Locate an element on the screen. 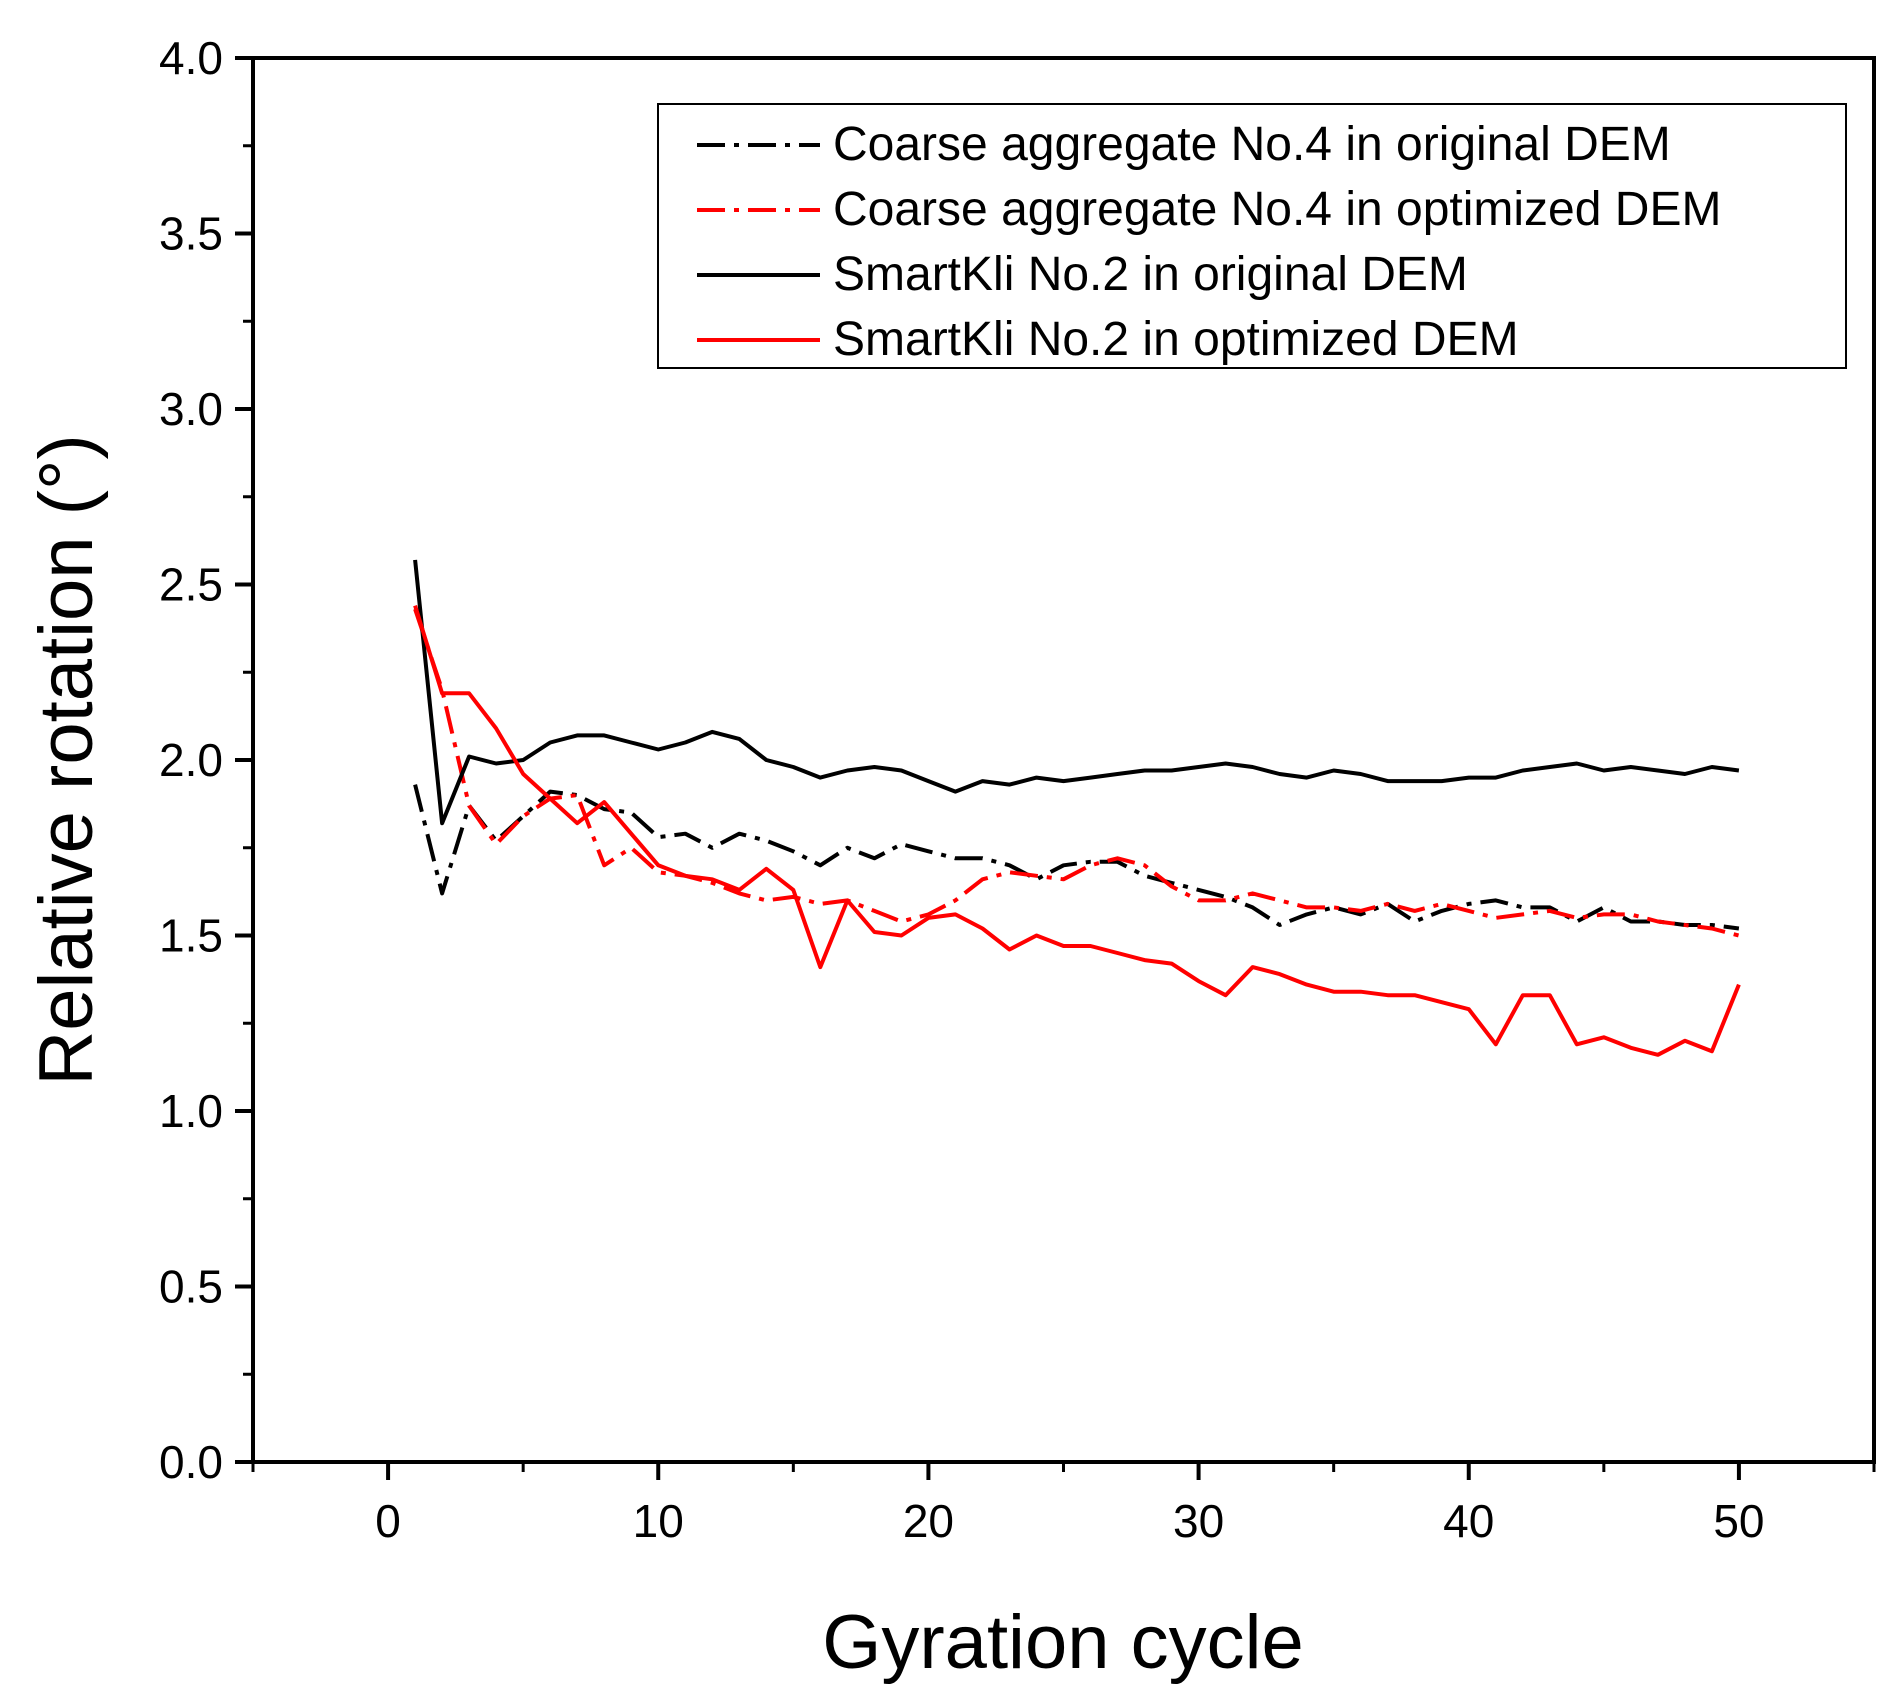 The image size is (1899, 1706). x-tick-label: 40 is located at coordinates (1468, 1521).